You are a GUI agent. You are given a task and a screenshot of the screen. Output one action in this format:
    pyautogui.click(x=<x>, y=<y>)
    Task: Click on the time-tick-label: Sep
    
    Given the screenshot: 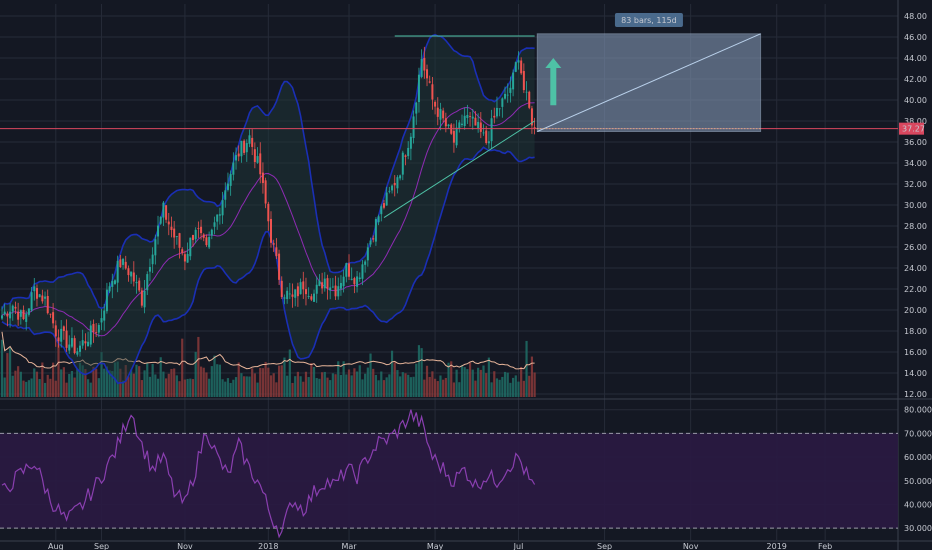 What is the action you would take?
    pyautogui.click(x=604, y=546)
    